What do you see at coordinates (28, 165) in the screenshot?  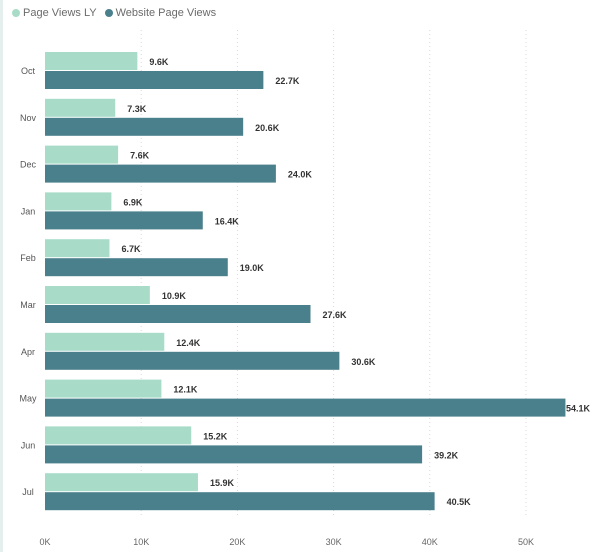 I see `category-label: Dec` at bounding box center [28, 165].